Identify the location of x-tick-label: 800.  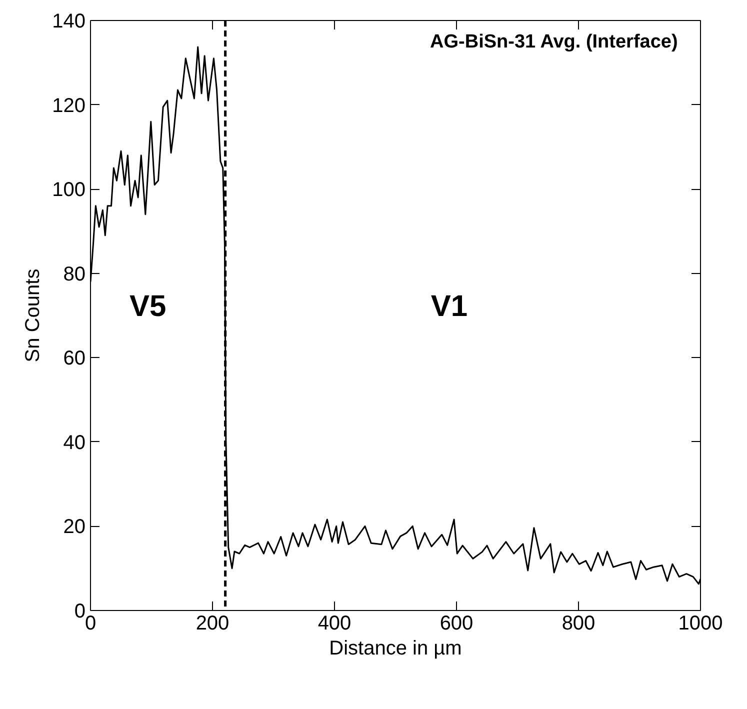
(579, 623).